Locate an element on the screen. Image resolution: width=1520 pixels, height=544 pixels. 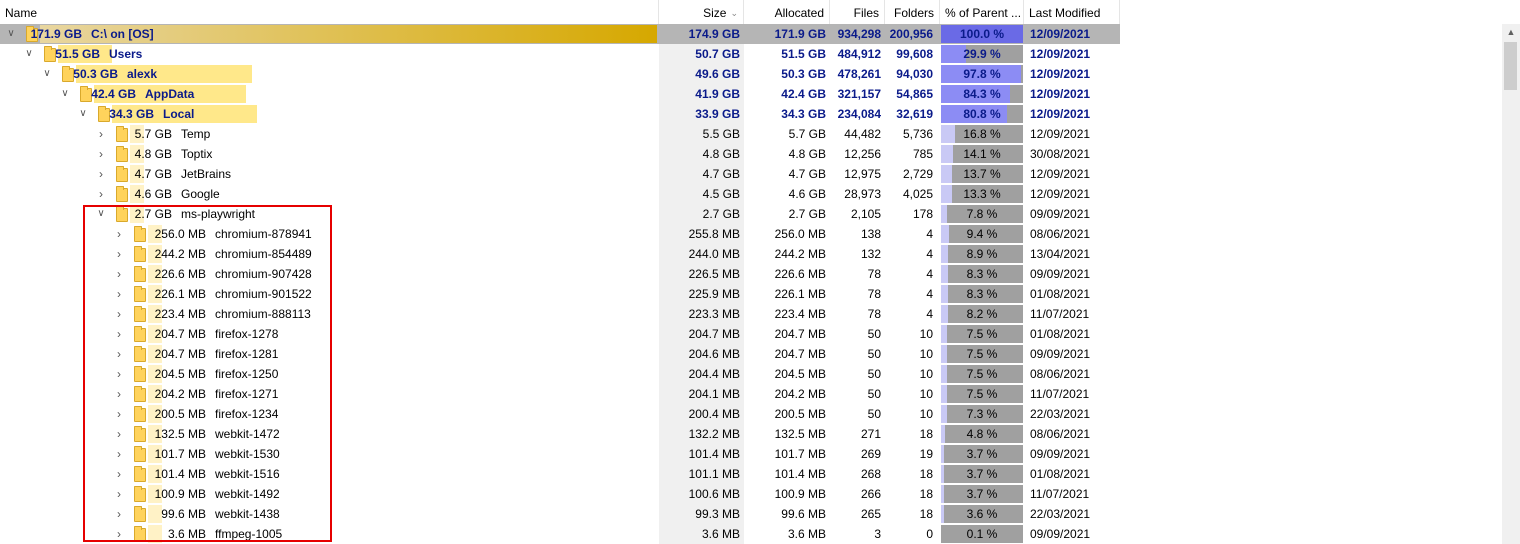
node-name: firefox-1278 is located at coordinates (247, 334).